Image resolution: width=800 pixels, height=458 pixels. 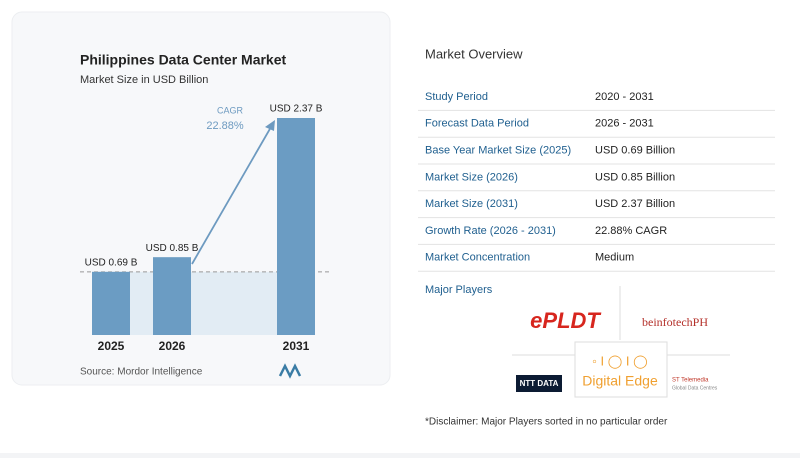 What do you see at coordinates (172, 346) in the screenshot?
I see `x-tick-label: 2026` at bounding box center [172, 346].